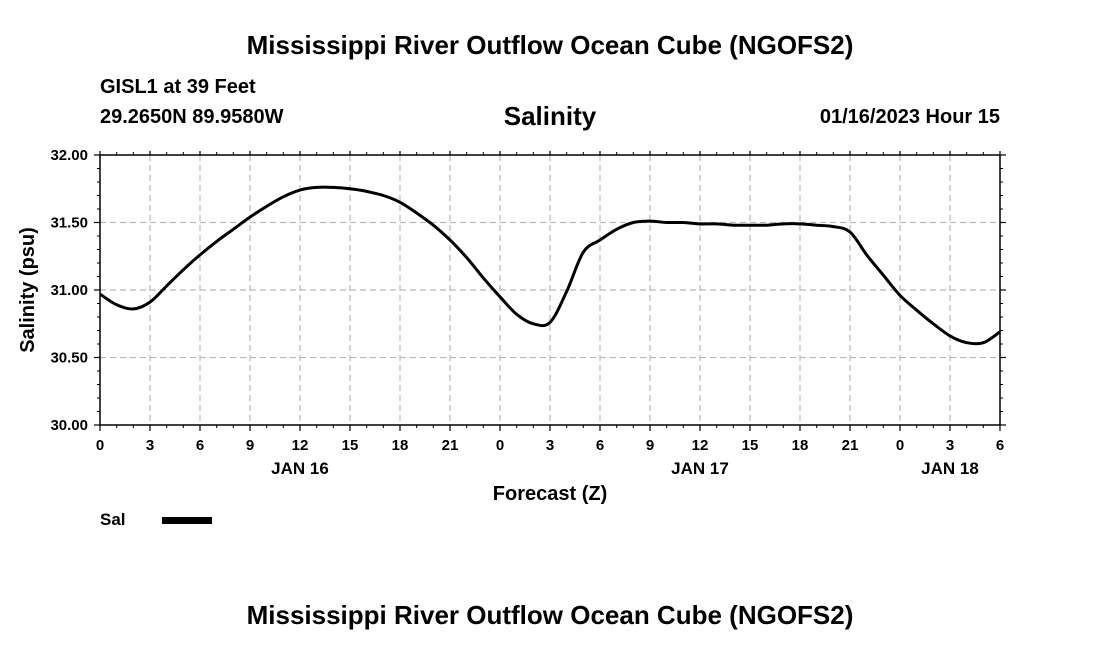 The image size is (1100, 650). What do you see at coordinates (69, 155) in the screenshot?
I see `y-tick-label: 32.00` at bounding box center [69, 155].